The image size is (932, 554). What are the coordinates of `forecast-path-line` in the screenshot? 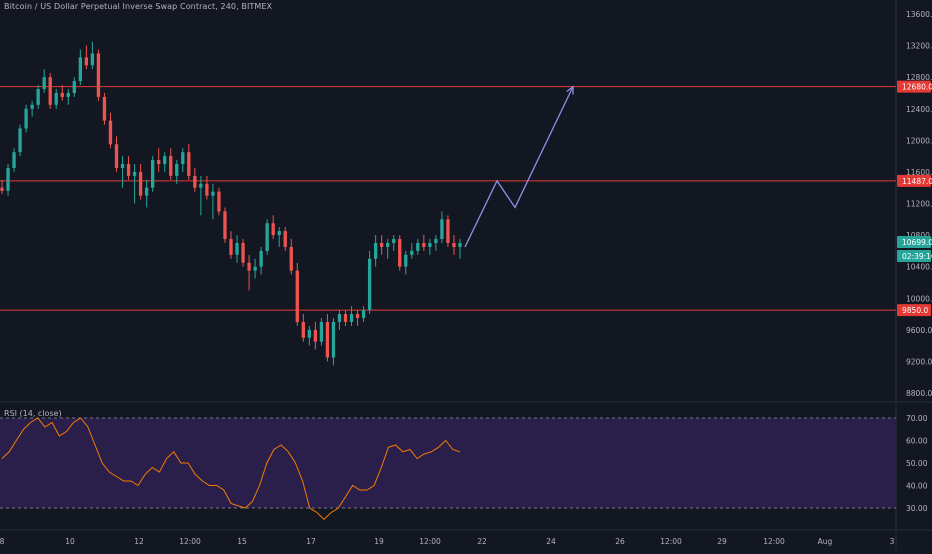 It's located at (519, 167).